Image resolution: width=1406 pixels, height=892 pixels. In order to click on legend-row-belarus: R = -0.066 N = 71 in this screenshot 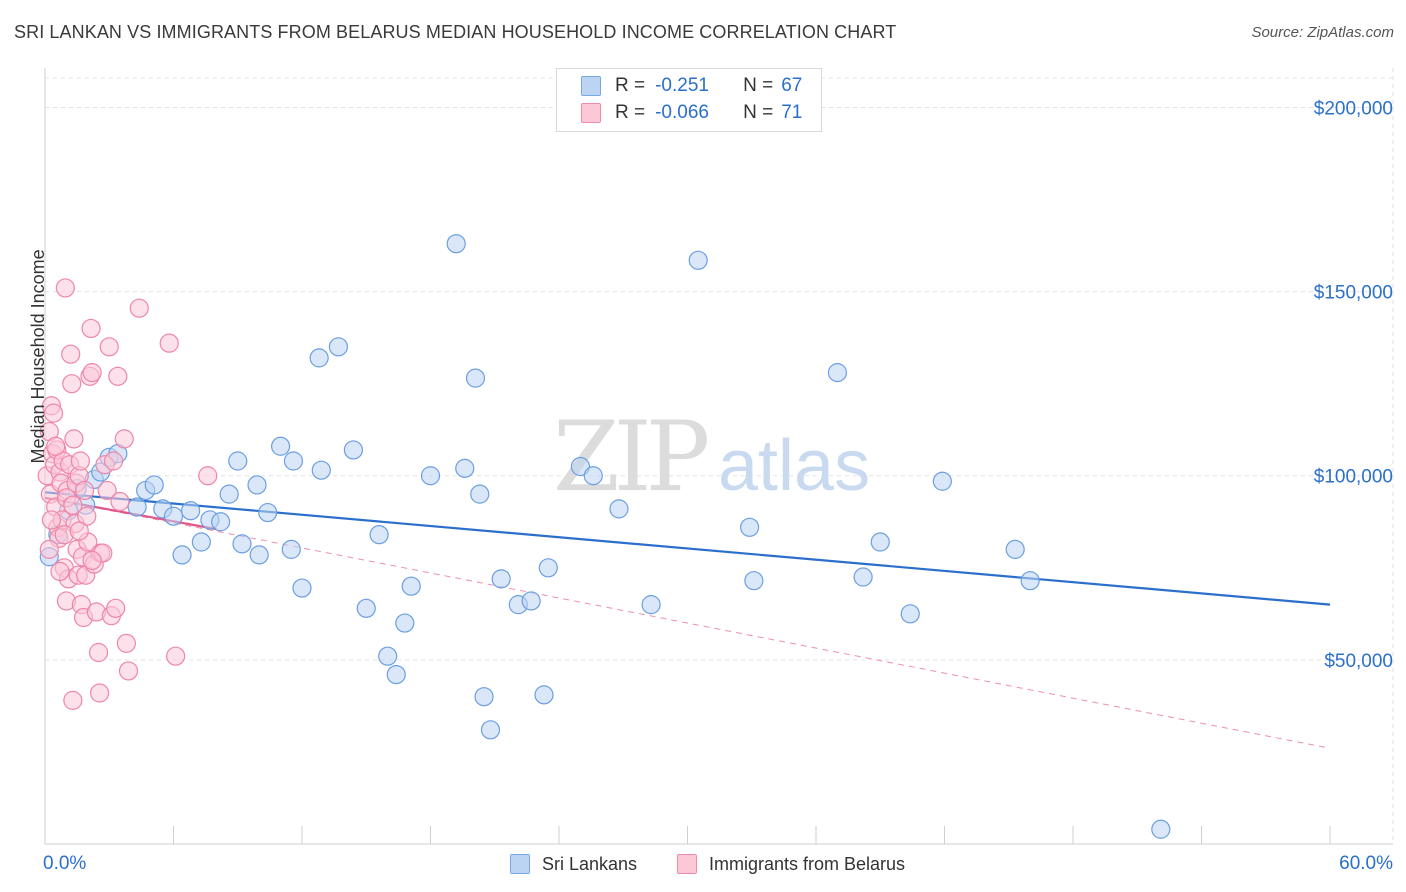, I will do `click(691, 113)`.